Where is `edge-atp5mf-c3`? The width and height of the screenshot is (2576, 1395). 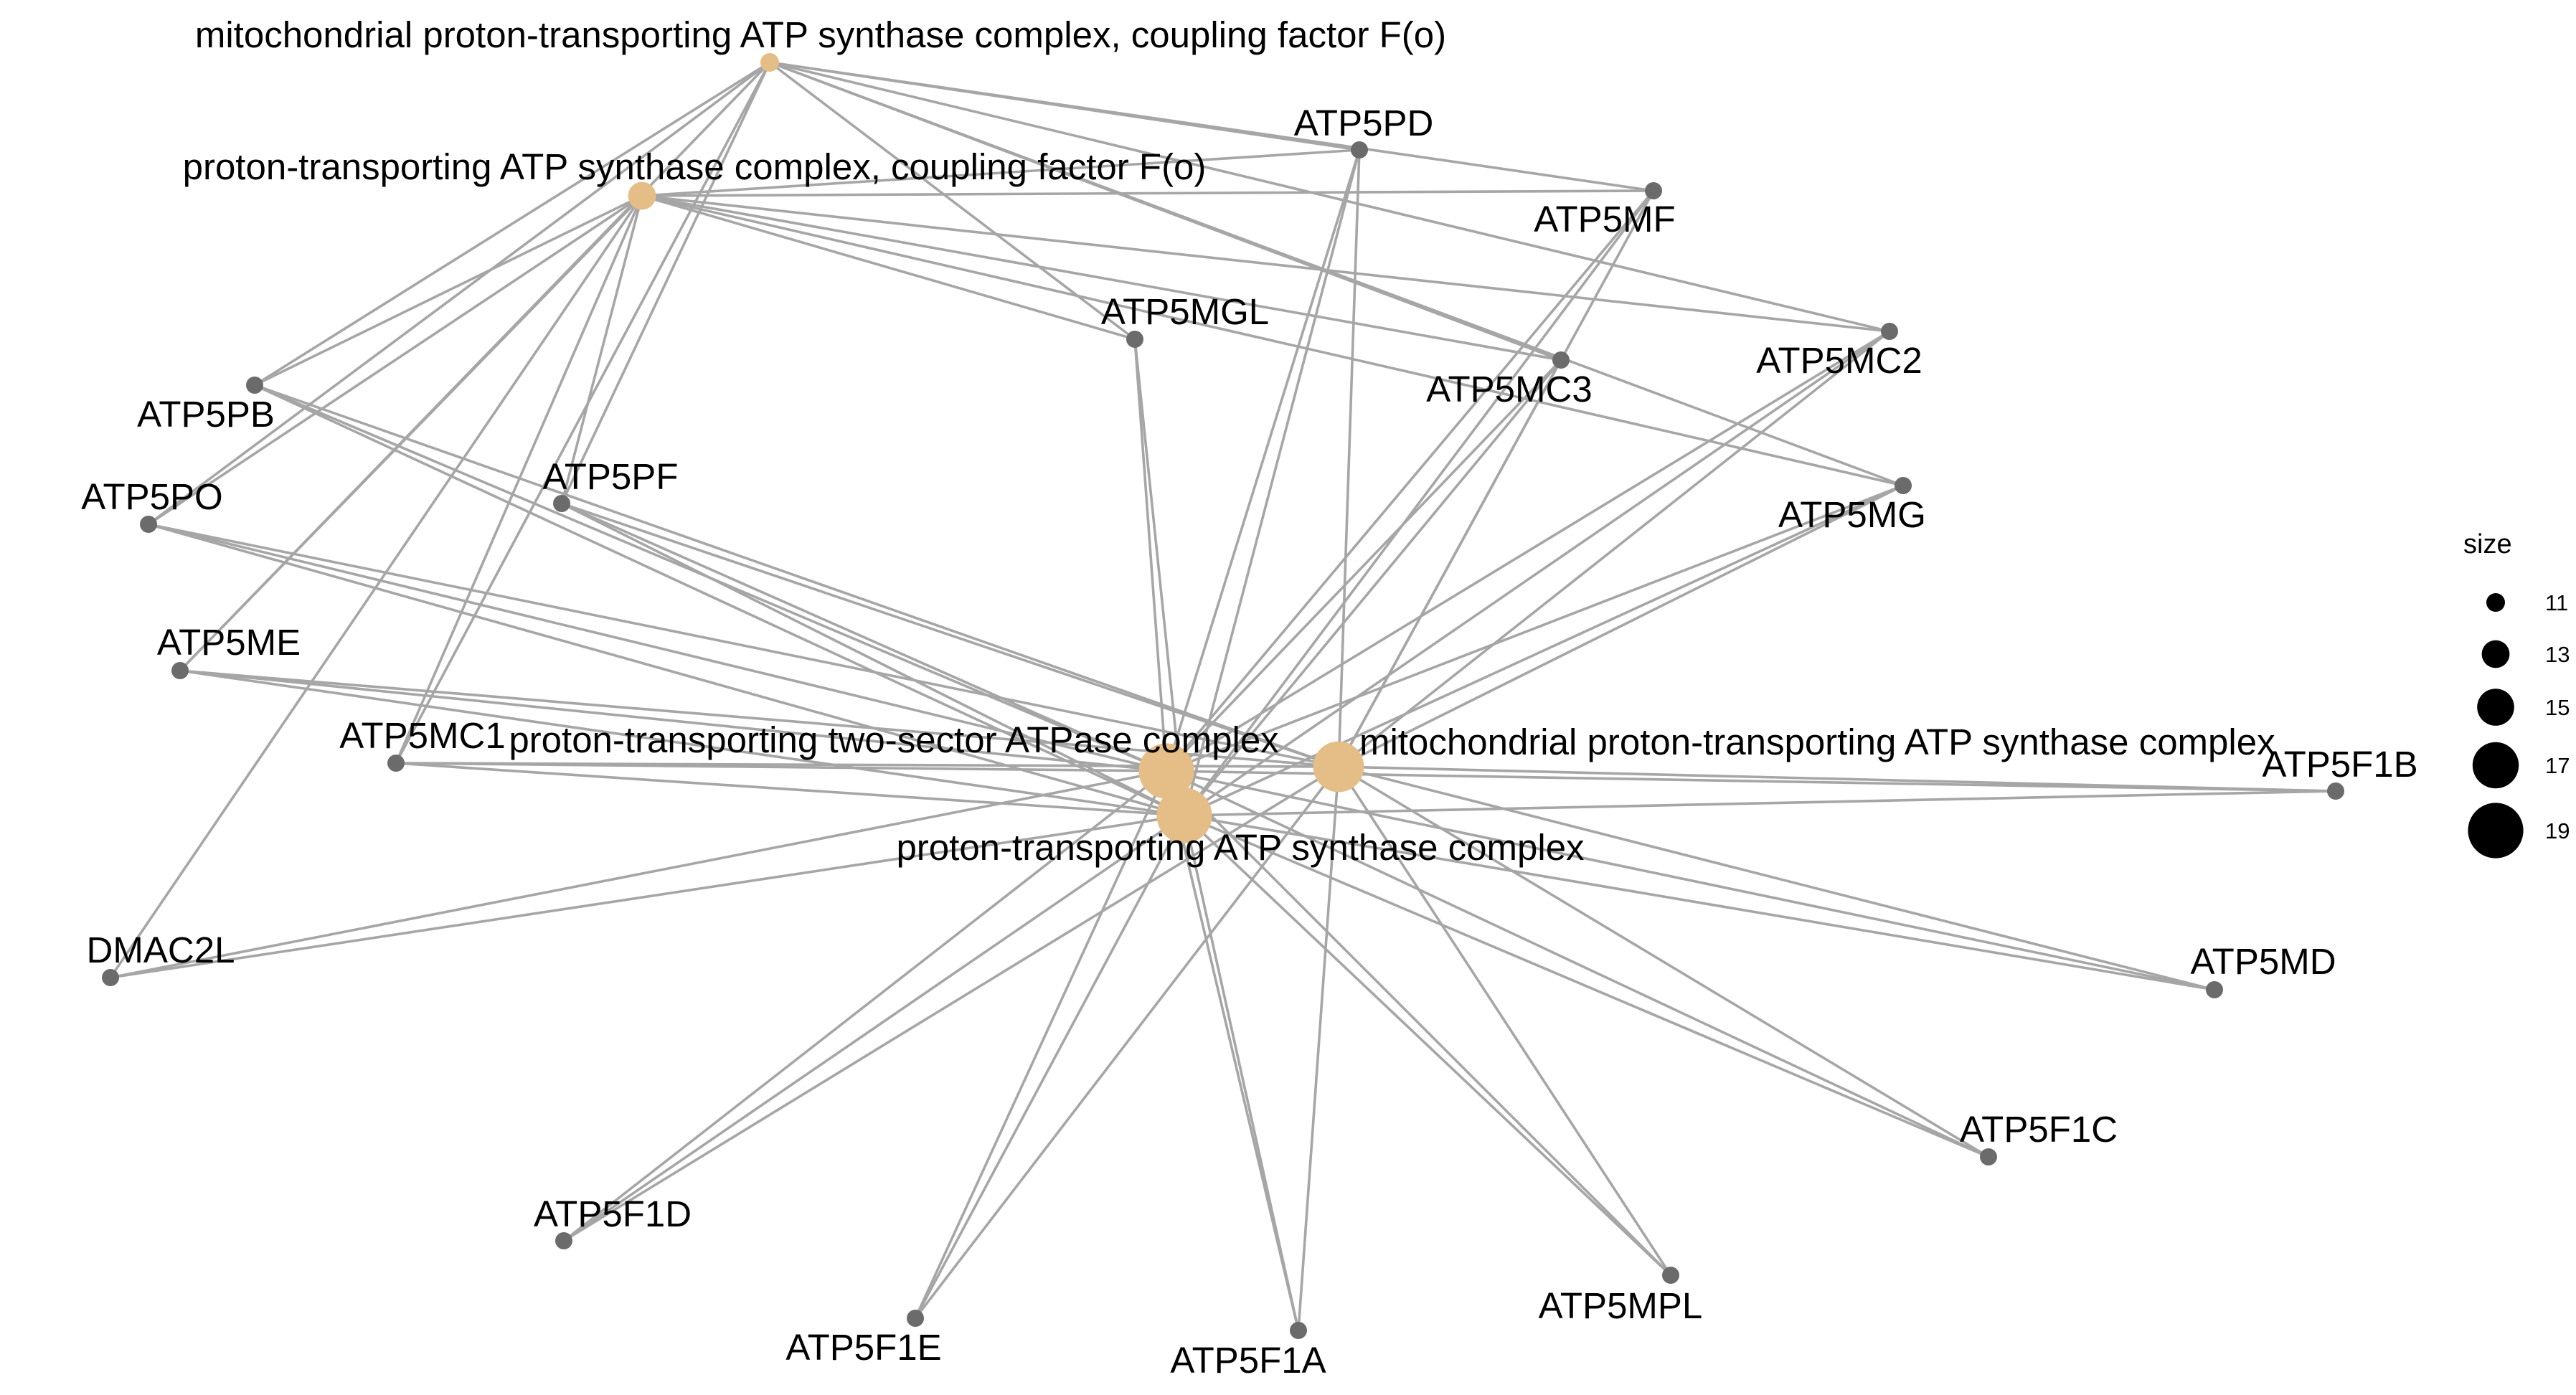 edge-atp5mf-c3 is located at coordinates (1410, 480).